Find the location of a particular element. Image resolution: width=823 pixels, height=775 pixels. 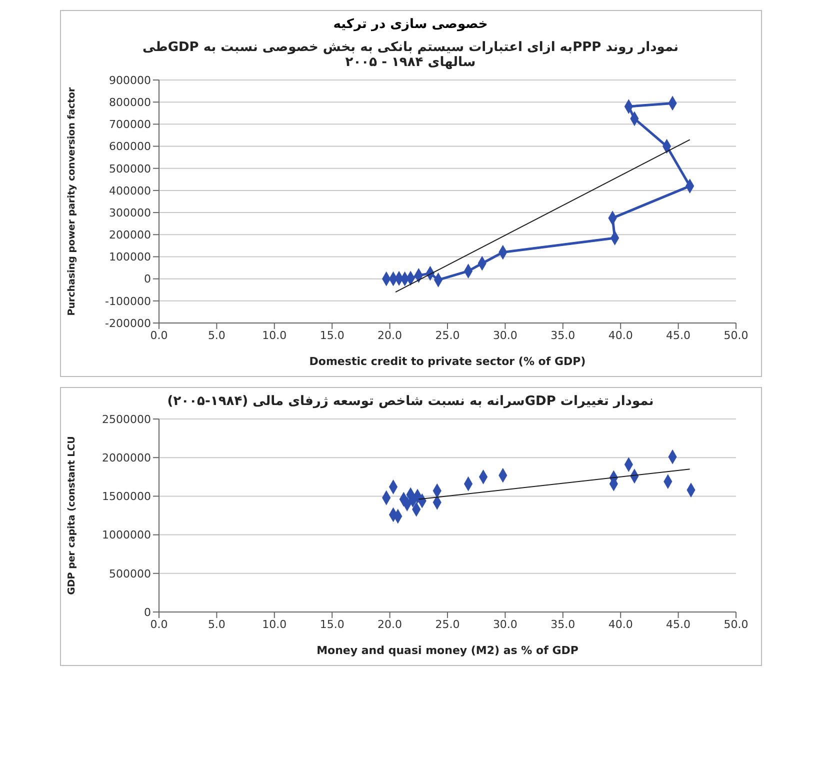

y-tick-label: 400000 is located at coordinates (129, 191).